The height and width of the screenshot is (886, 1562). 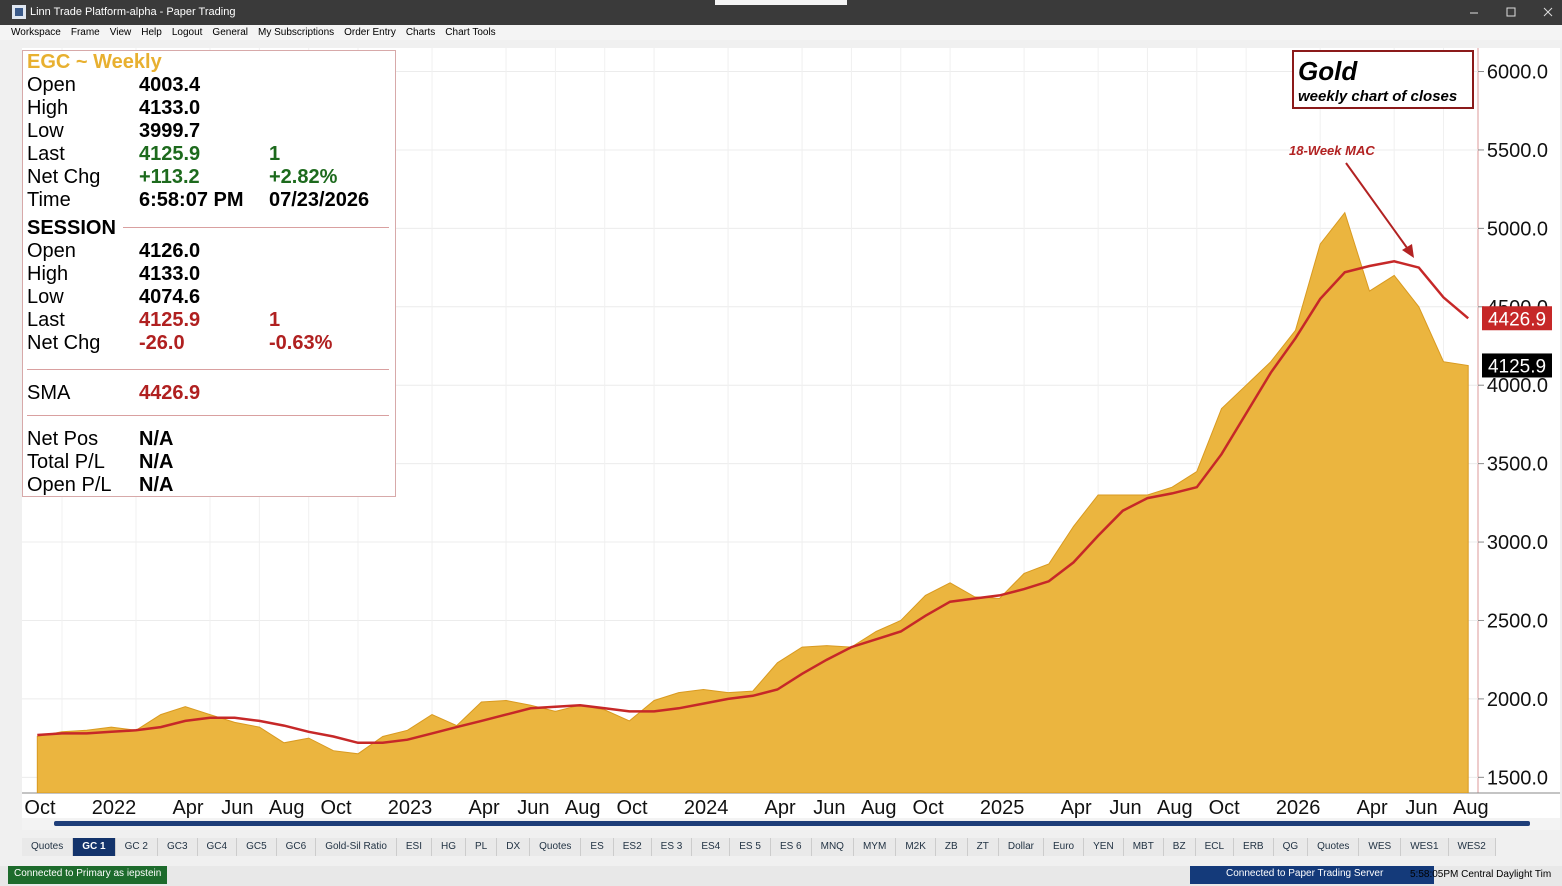 What do you see at coordinates (1291, 847) in the screenshot?
I see `symbol-tab: QG` at bounding box center [1291, 847].